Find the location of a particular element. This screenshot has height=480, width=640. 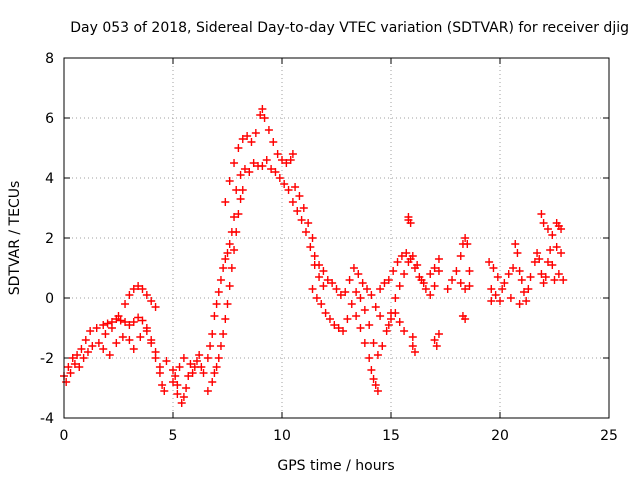

series-trace-k is located at coordinates (347, 286).